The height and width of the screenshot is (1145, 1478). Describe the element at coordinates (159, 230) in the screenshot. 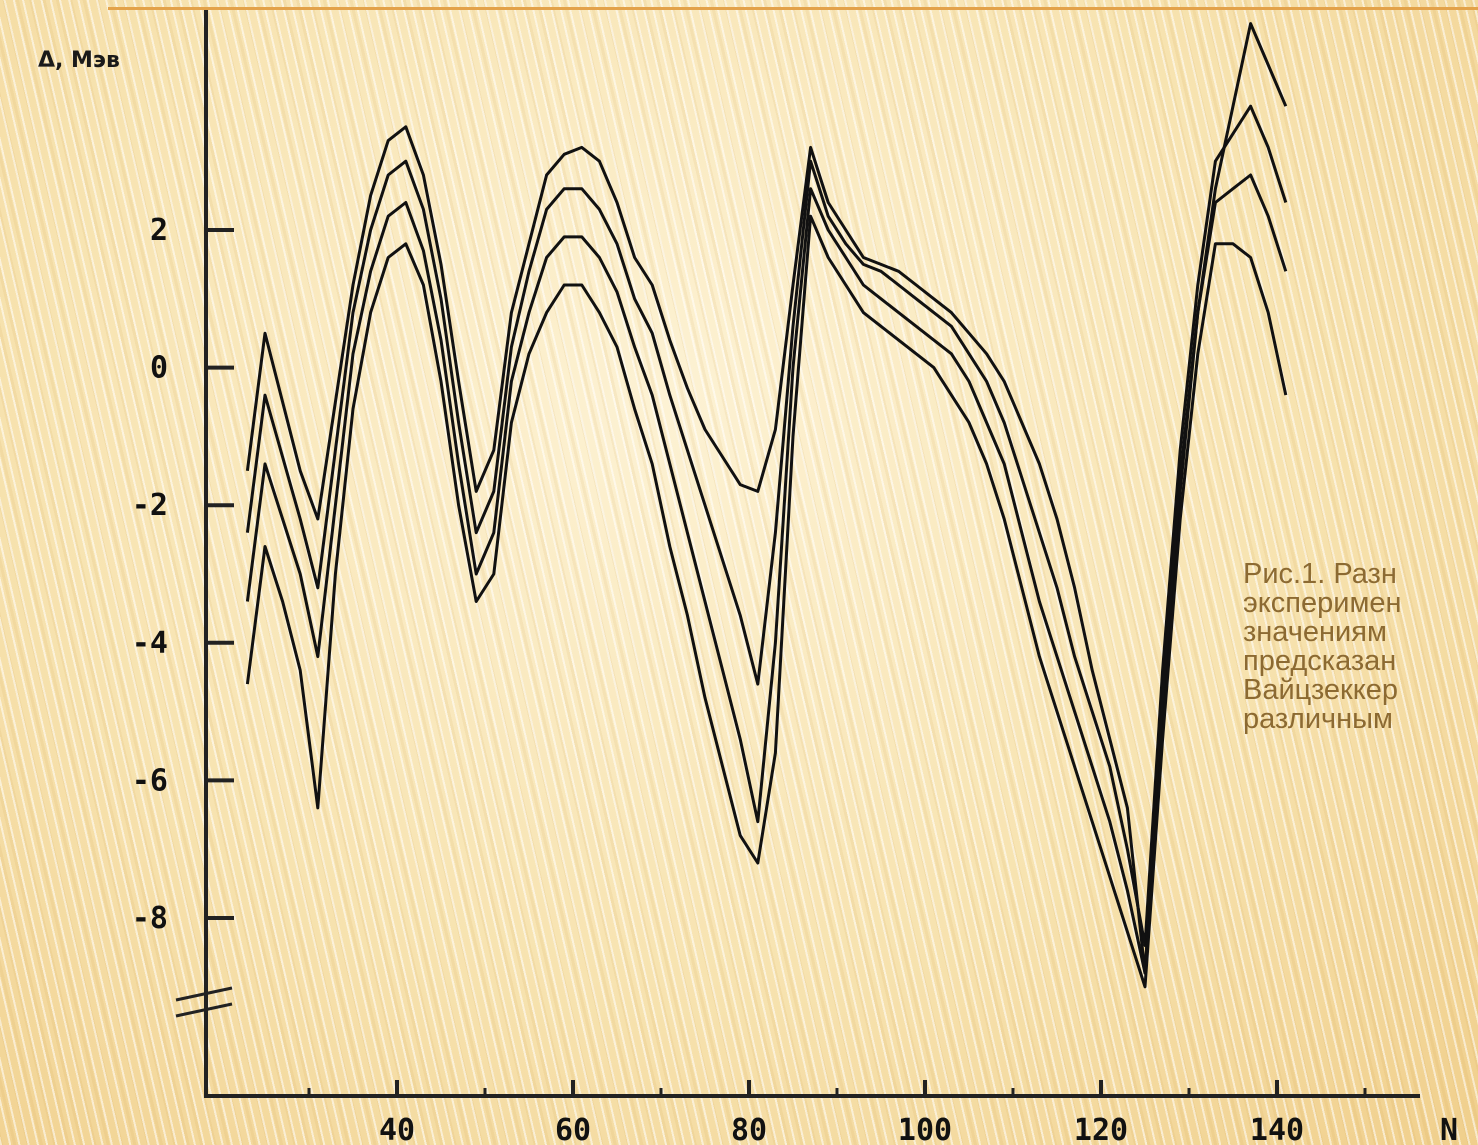

I see `y-tick-label: 2` at that location.